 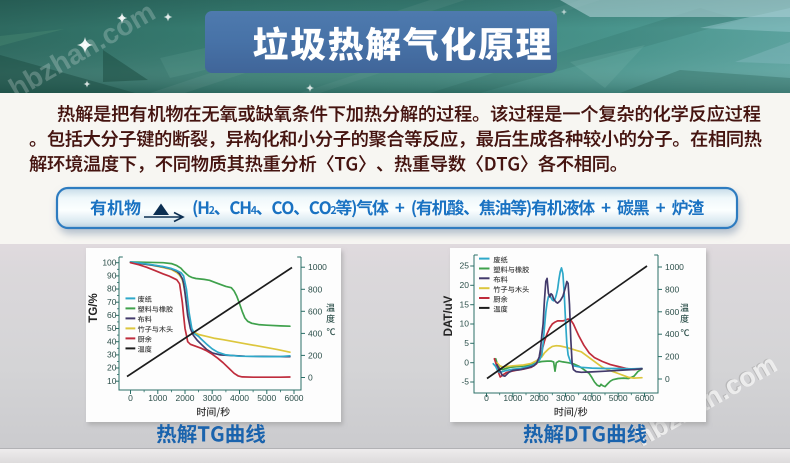 What do you see at coordinates (465, 304) in the screenshot?
I see `svg-text: 15` at bounding box center [465, 304].